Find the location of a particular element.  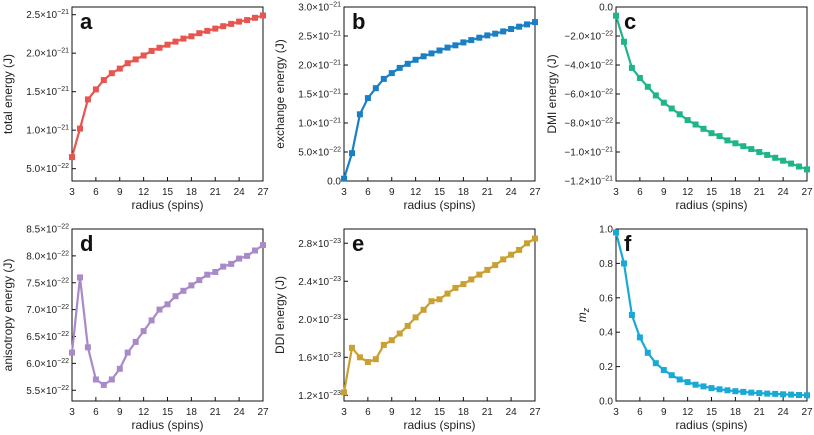

y-axis-label: total energy (J) is located at coordinates (8, 94).